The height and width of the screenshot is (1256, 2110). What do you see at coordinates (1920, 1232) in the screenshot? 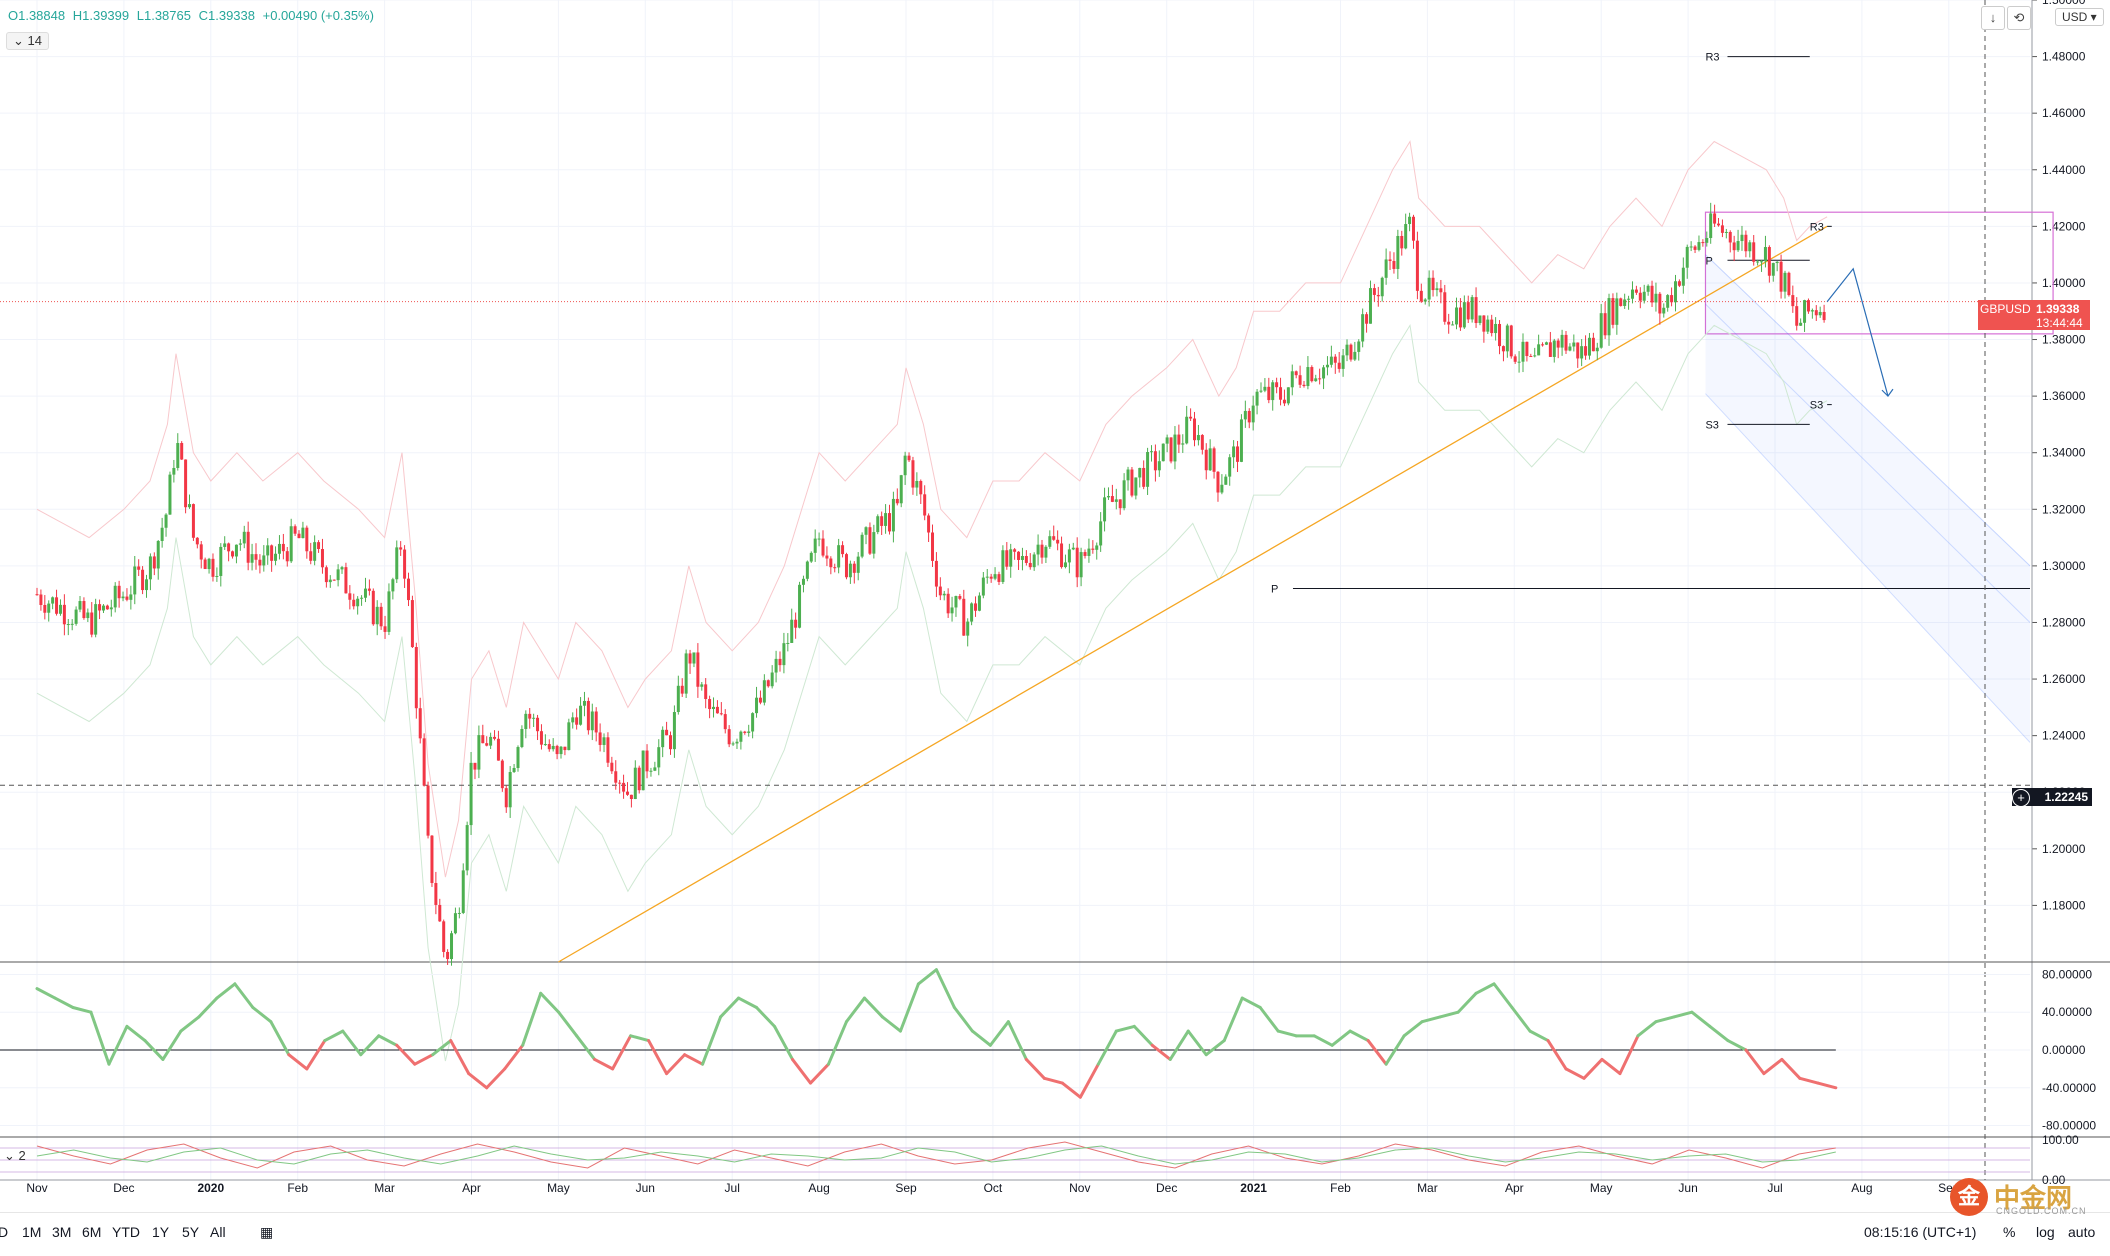
I see `clock-time: 08:15:16 (UTC+1)` at bounding box center [1920, 1232].